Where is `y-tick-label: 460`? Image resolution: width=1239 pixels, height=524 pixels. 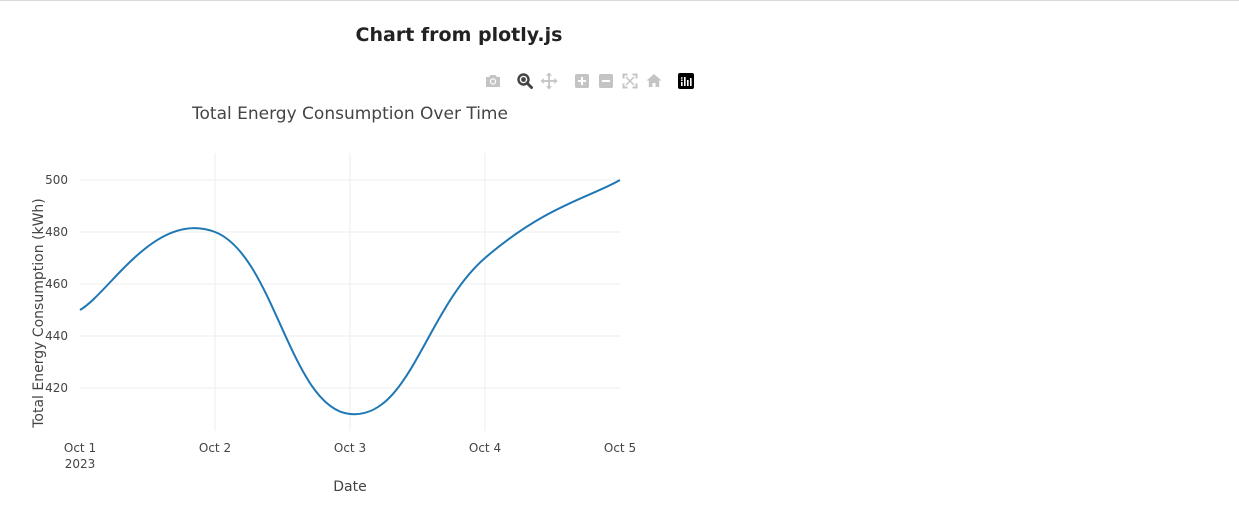
y-tick-label: 460 is located at coordinates (56, 284).